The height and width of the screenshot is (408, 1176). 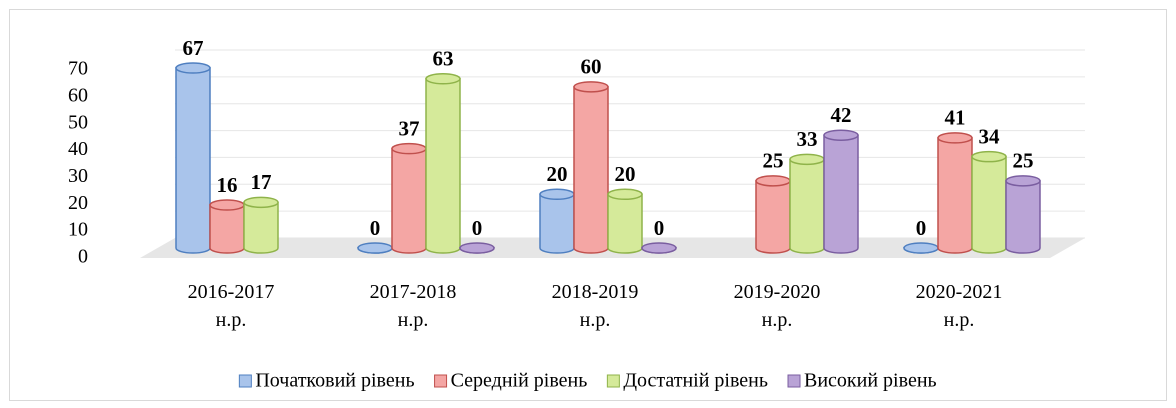 I want to click on value-label: 41, so click(x=955, y=118).